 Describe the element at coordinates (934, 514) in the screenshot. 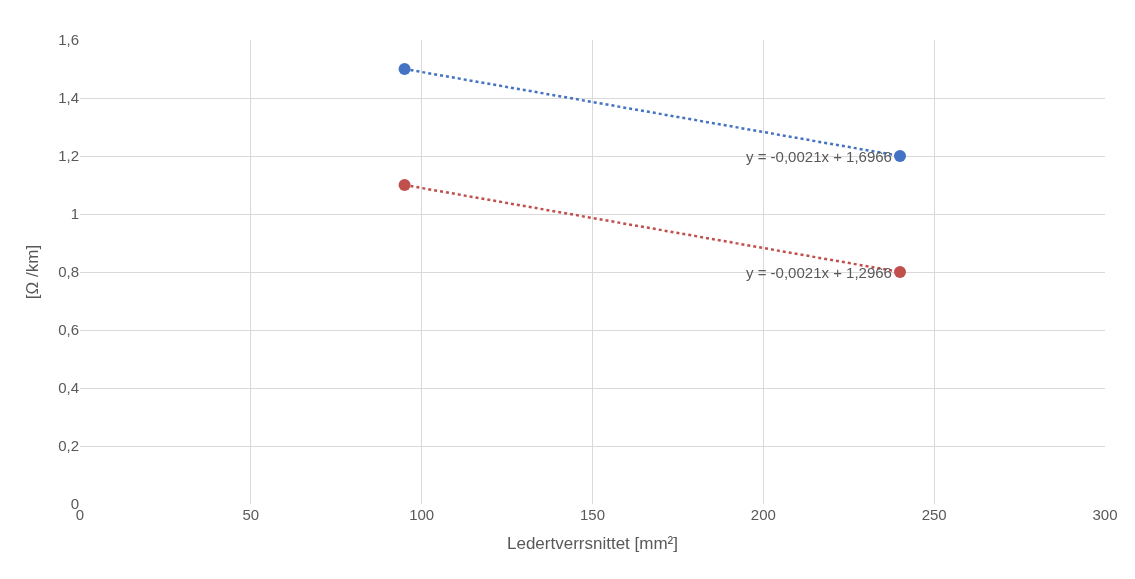

I see `x-tick-label: 250` at that location.